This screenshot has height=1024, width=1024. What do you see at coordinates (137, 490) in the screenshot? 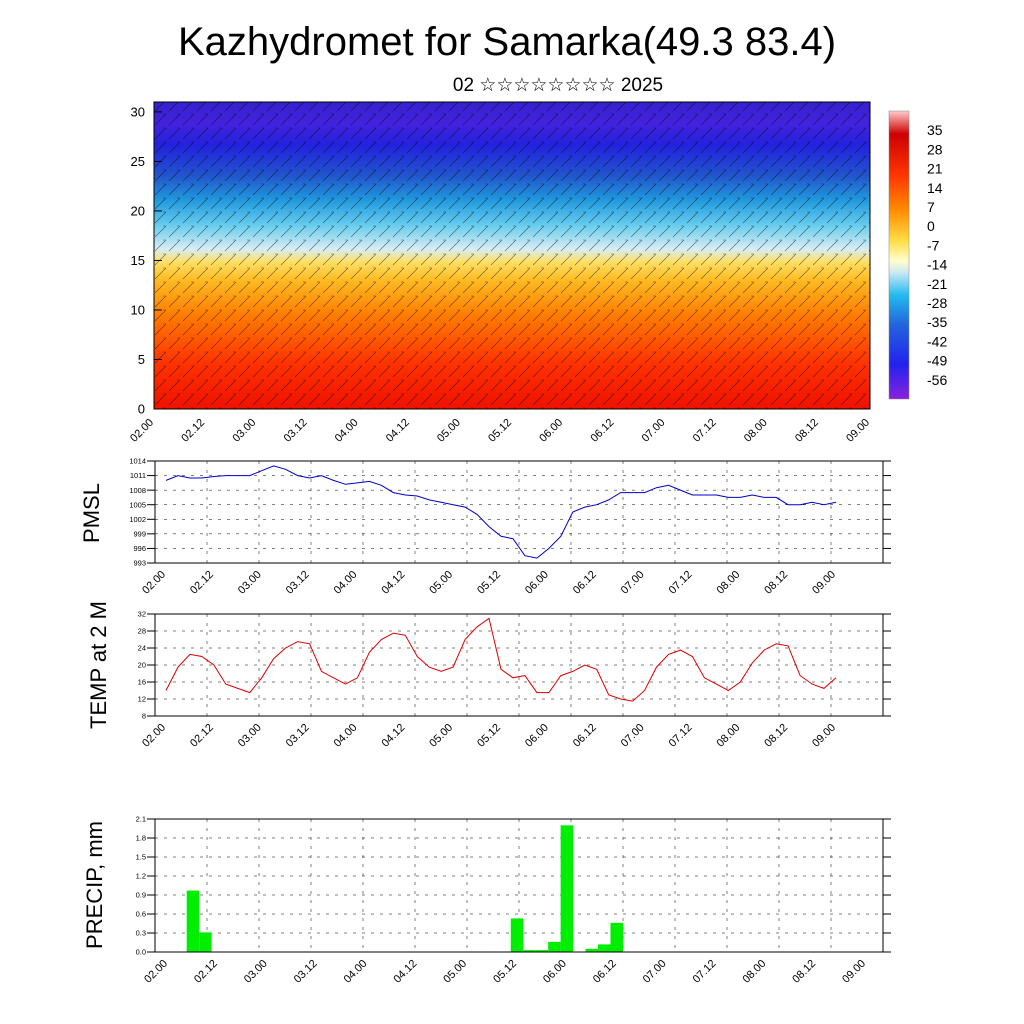
I see `pmsl-y-tick-label: 1008` at bounding box center [137, 490].